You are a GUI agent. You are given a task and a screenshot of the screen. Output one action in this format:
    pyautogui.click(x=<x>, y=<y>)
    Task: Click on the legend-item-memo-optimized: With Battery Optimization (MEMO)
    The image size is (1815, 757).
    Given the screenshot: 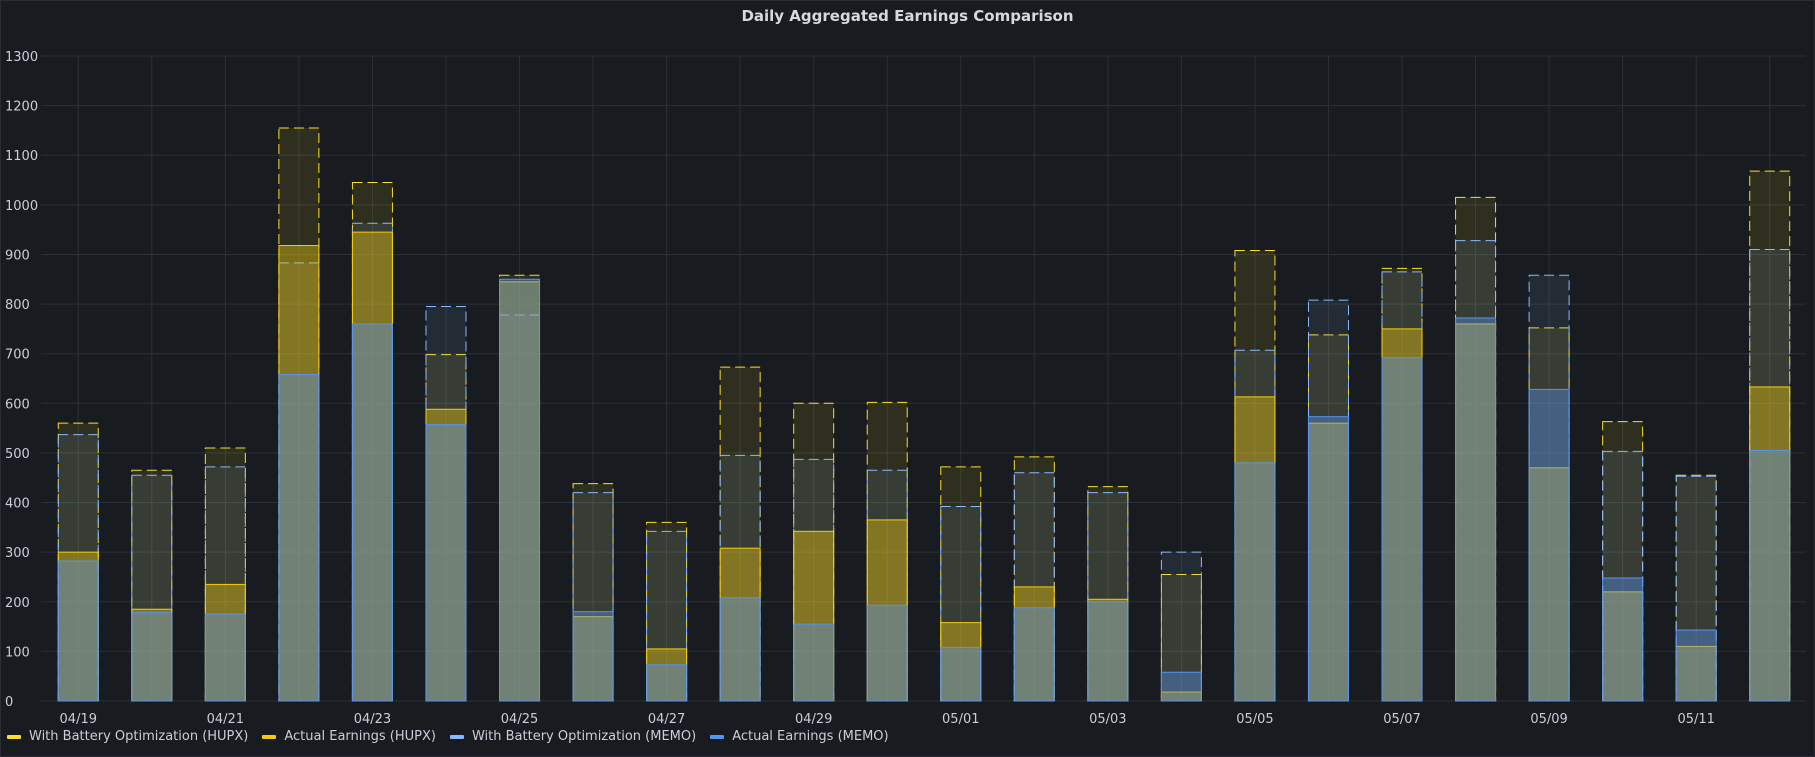 What is the action you would take?
    pyautogui.click(x=572, y=736)
    